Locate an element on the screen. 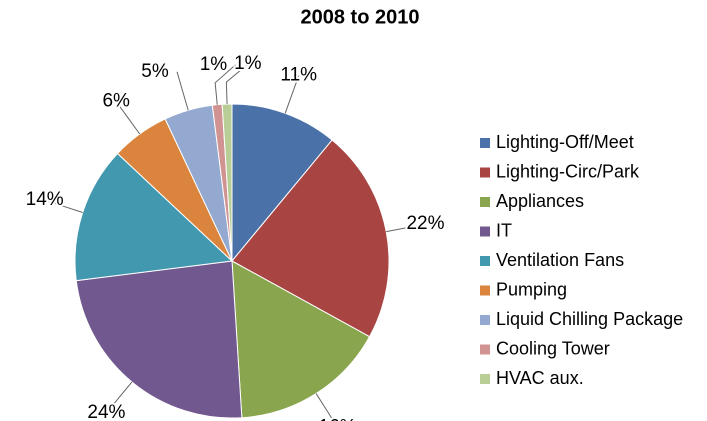 Image resolution: width=707 pixels, height=421 pixels. legend-label: Pumping is located at coordinates (531, 289).